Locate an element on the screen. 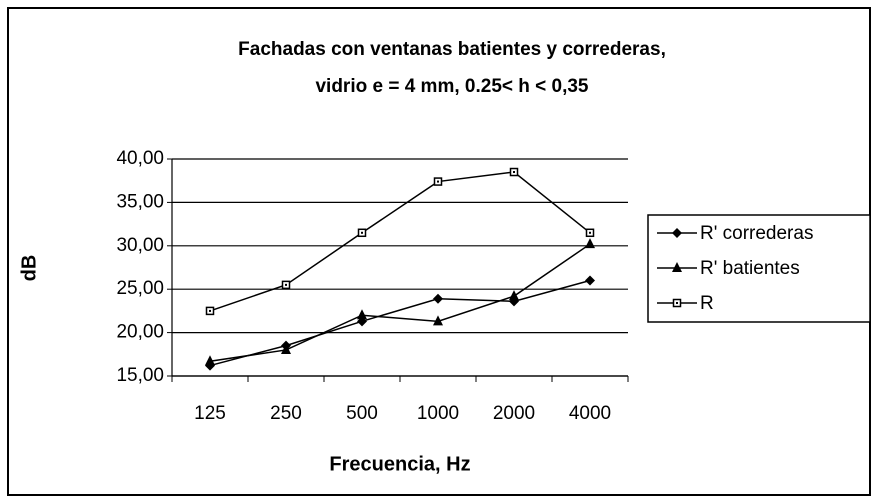 Image resolution: width=877 pixels, height=503 pixels. x-axis-title: Frecuencia, Hz is located at coordinates (399, 464).